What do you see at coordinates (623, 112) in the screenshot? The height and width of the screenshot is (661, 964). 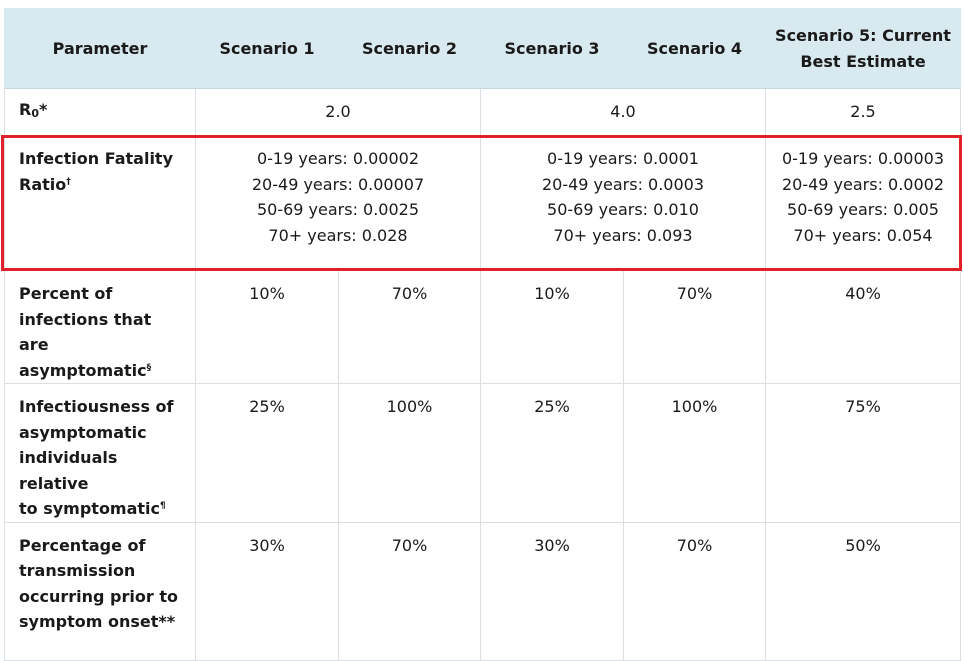 I see `r0-value-s34: 4.0` at bounding box center [623, 112].